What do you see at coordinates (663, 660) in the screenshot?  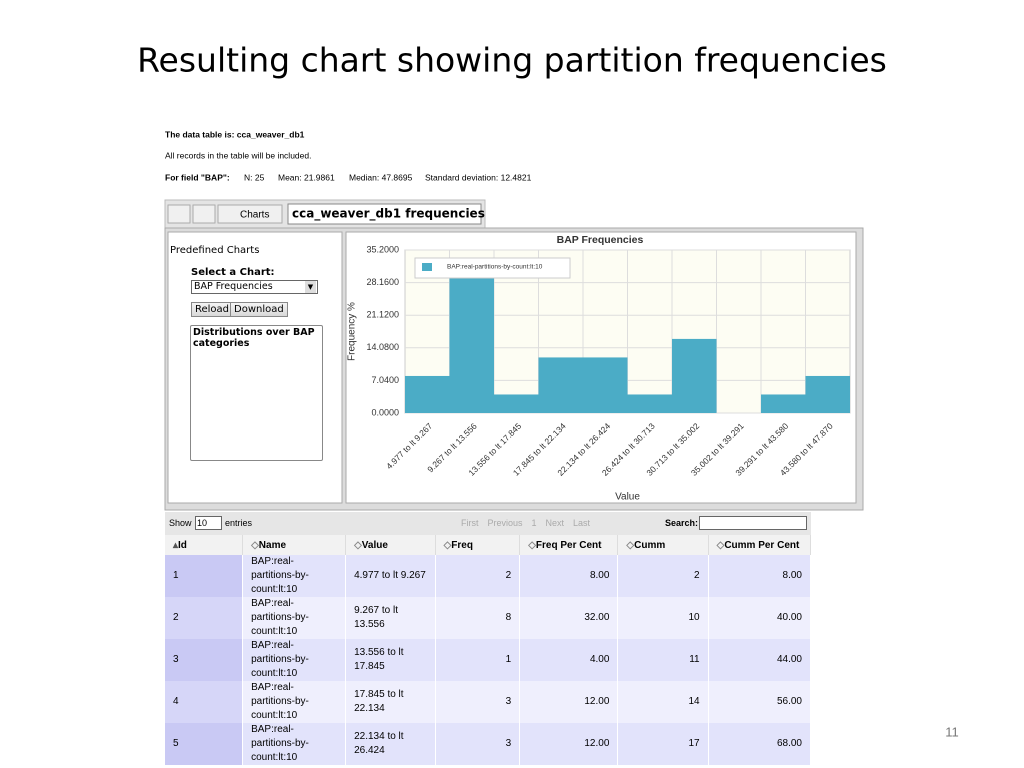 I see `table-cell: 11` at bounding box center [663, 660].